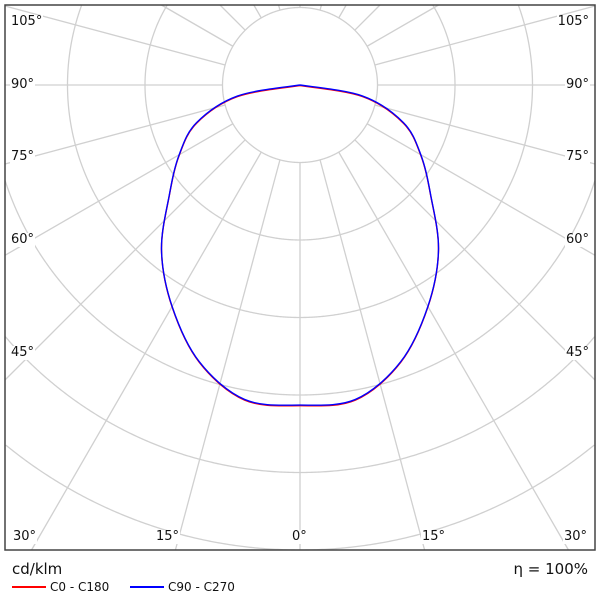 The image size is (600, 600). I want to click on angle-label-right-105: 105°, so click(573, 21).